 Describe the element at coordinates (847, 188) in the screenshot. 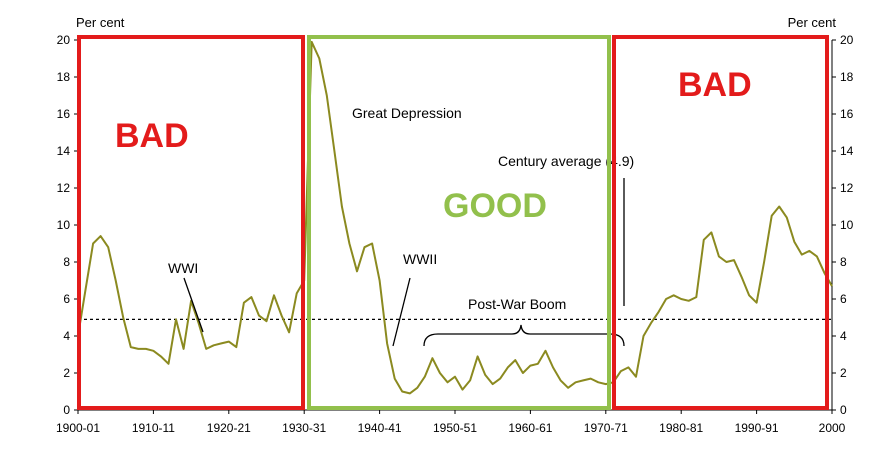

I see `y-tick-label-right: 12` at that location.